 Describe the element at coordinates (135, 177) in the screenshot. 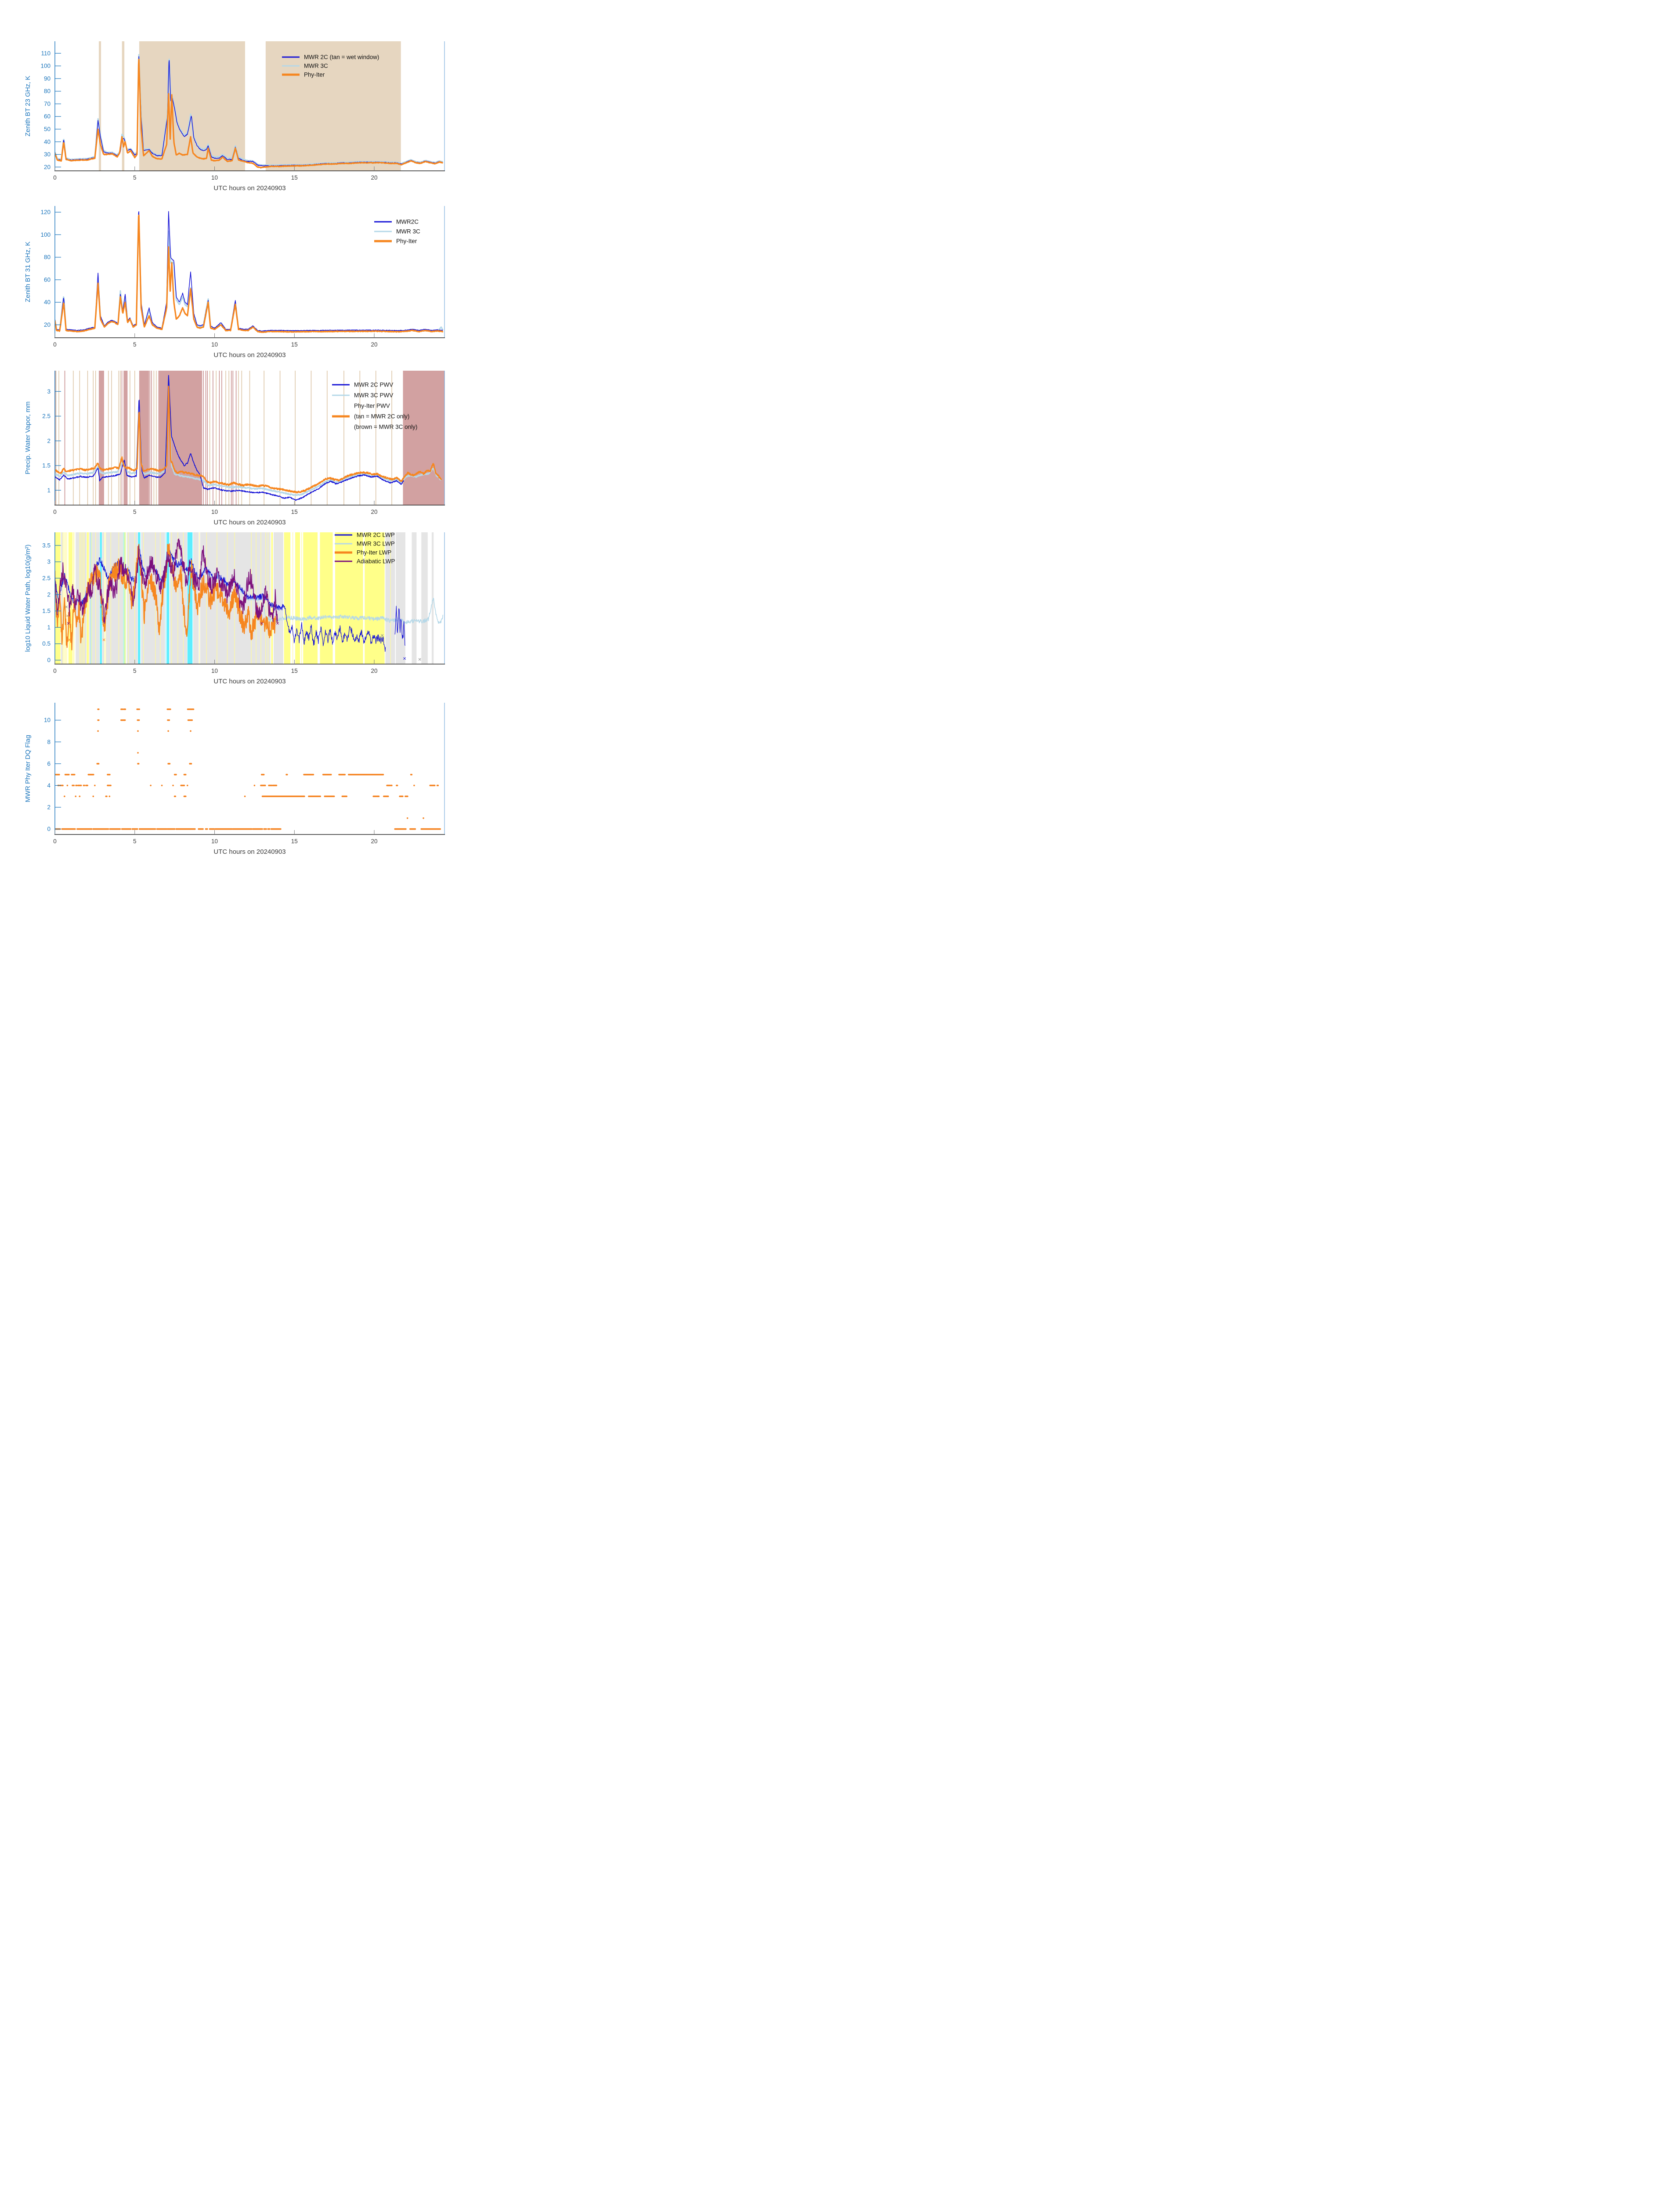

I see `bt23-xtick-label: 5` at that location.